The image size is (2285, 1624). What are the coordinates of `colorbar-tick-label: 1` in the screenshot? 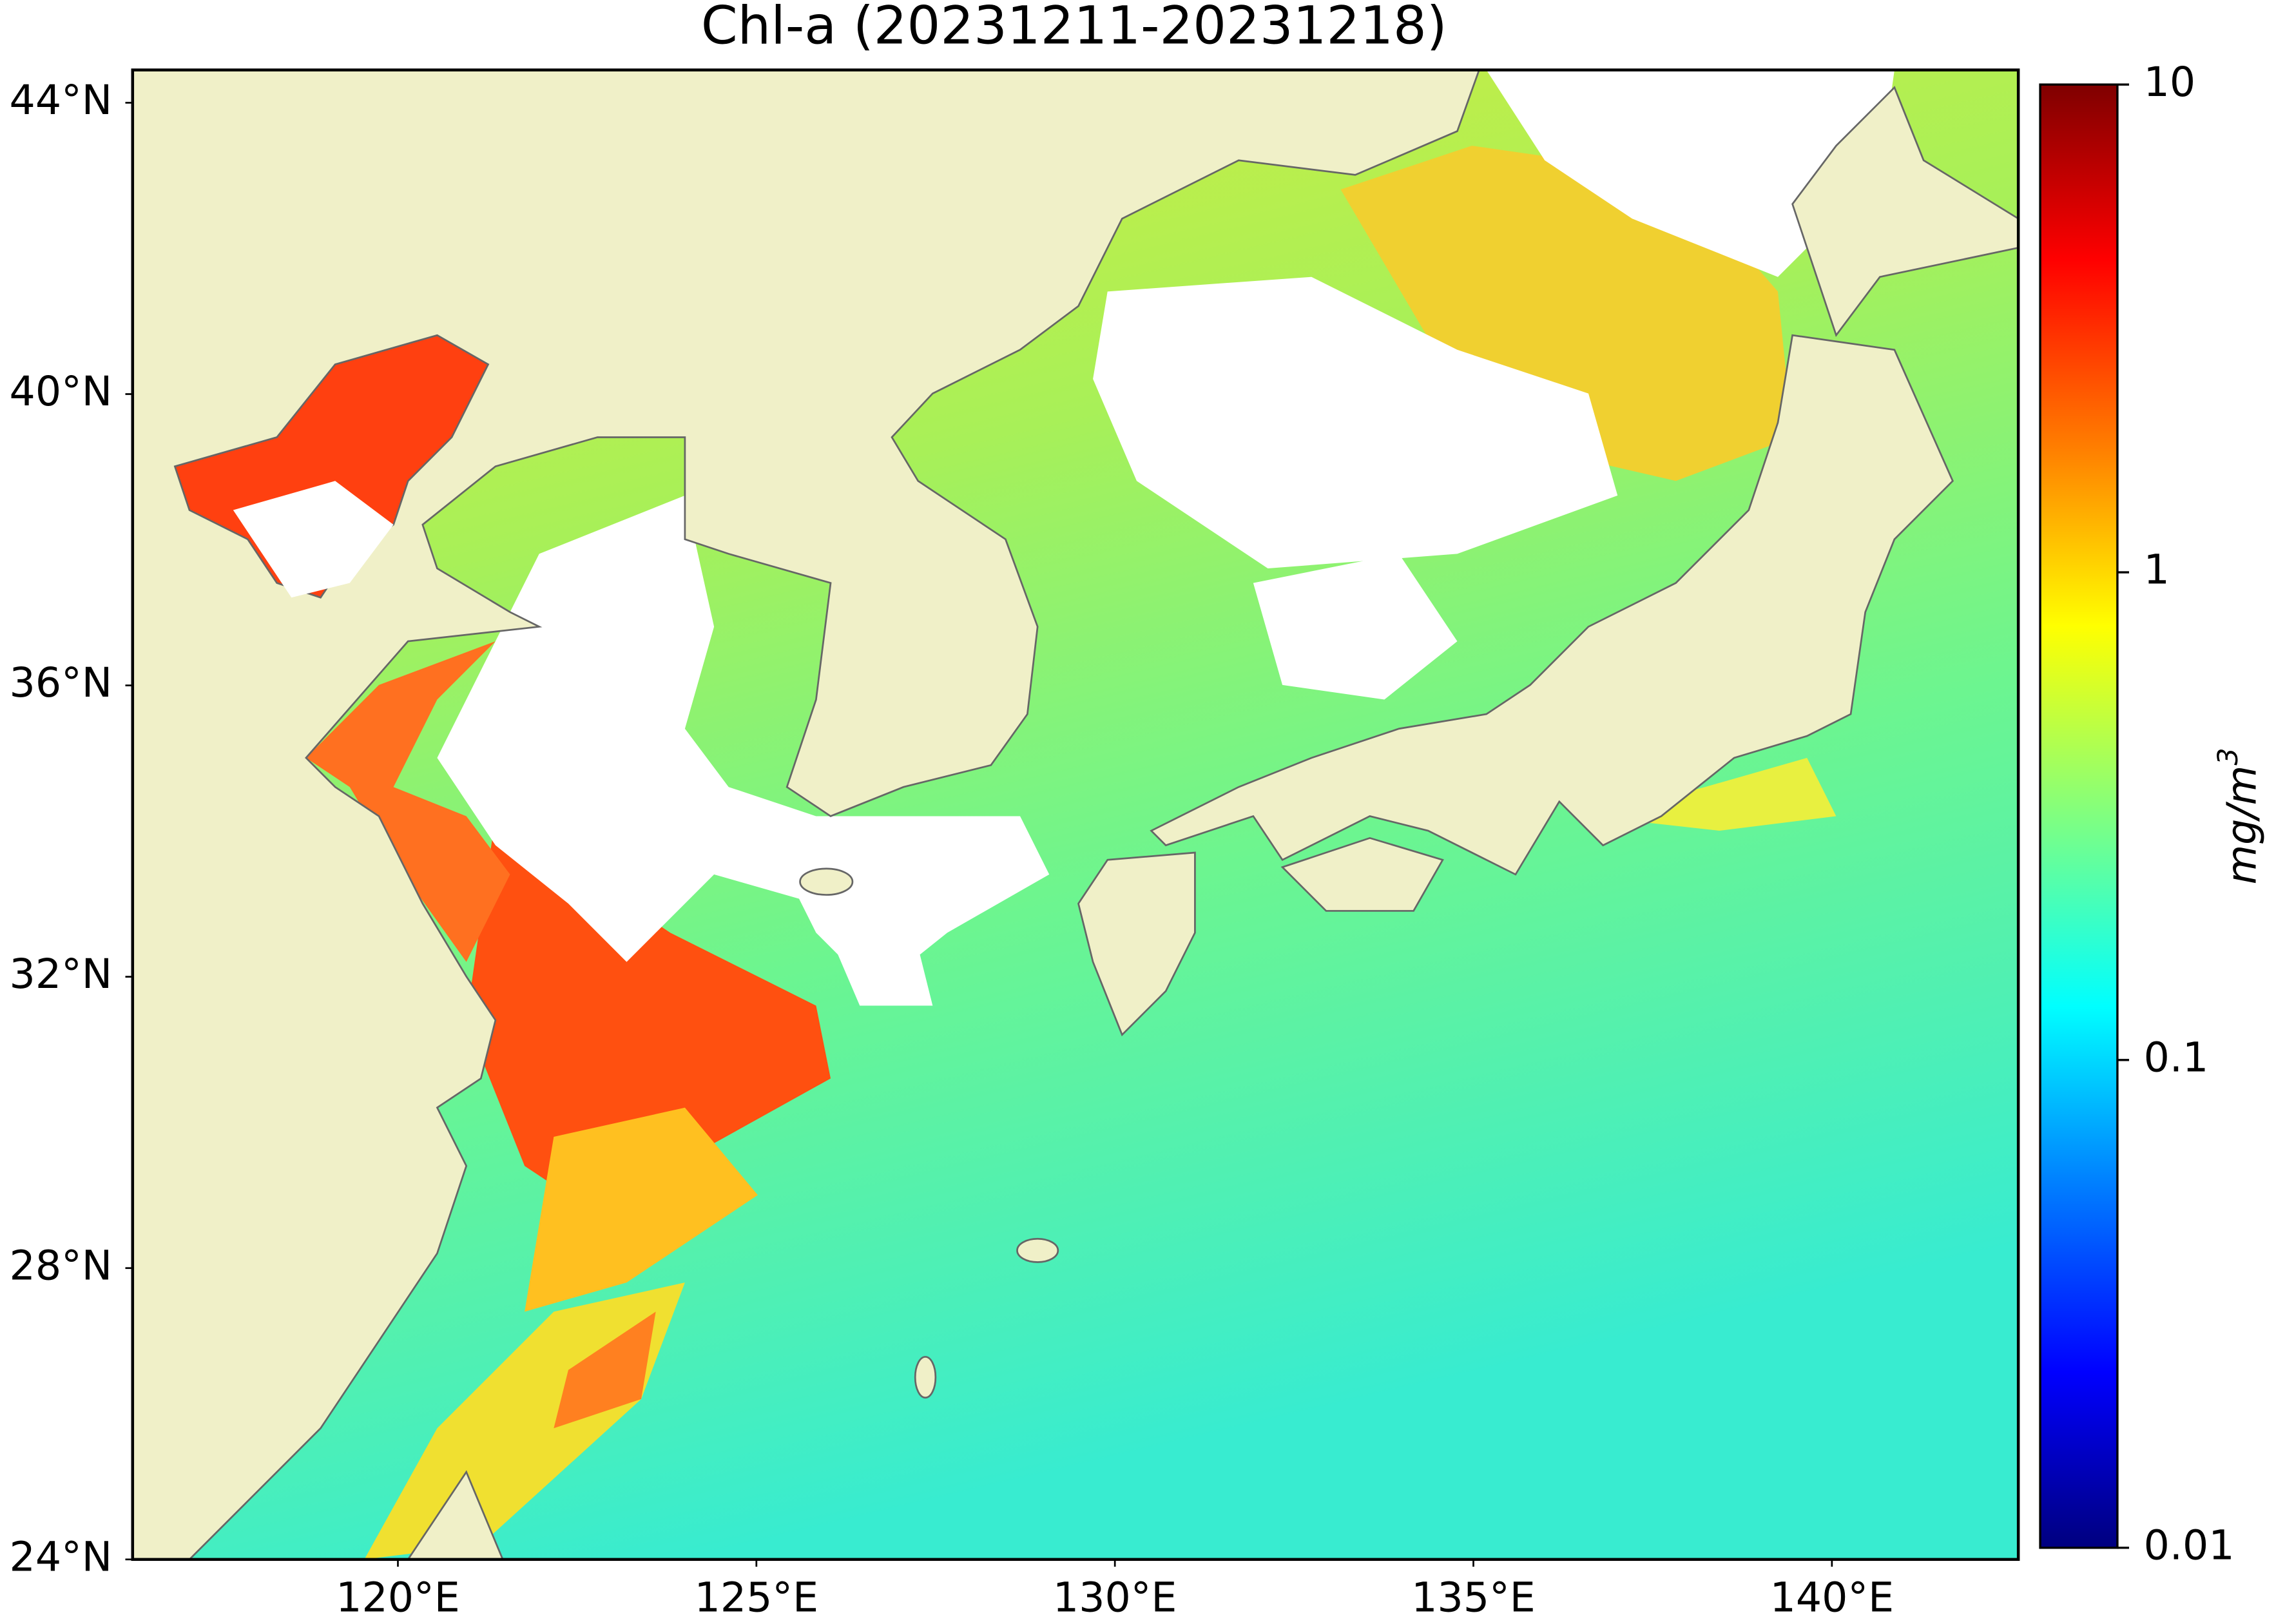 It's located at (2157, 570).